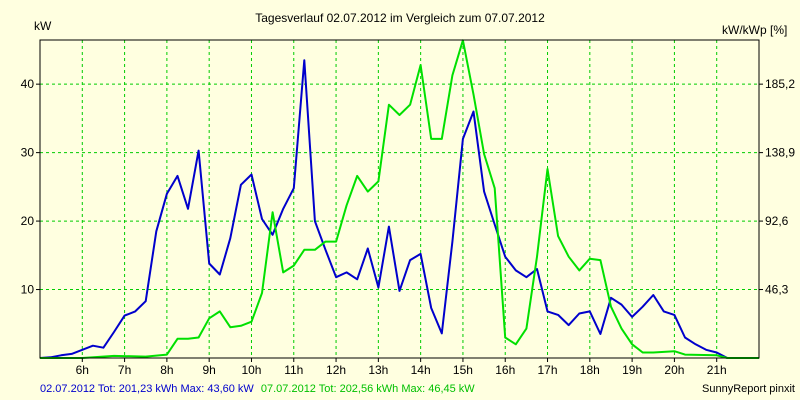 The width and height of the screenshot is (800, 400). What do you see at coordinates (674, 370) in the screenshot?
I see `x-tick-label: 20h` at bounding box center [674, 370].